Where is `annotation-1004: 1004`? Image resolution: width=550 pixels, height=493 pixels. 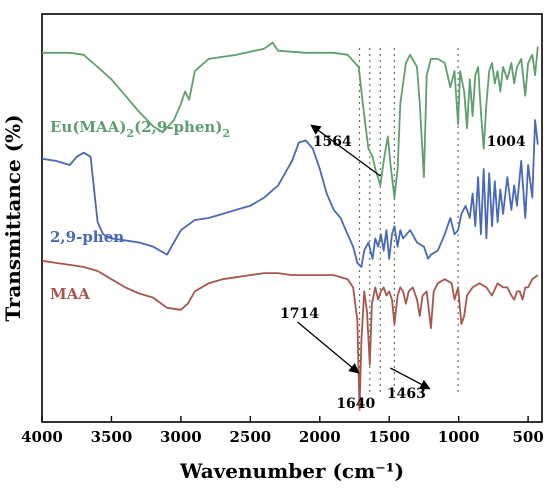 annotation-1004: 1004 is located at coordinates (506, 142).